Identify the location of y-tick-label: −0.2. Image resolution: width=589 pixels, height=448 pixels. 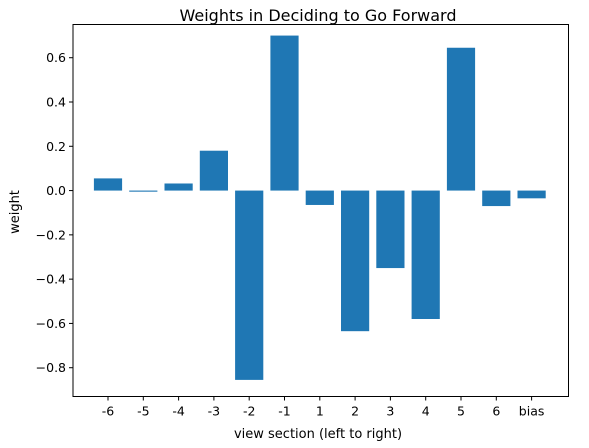
(51, 234).